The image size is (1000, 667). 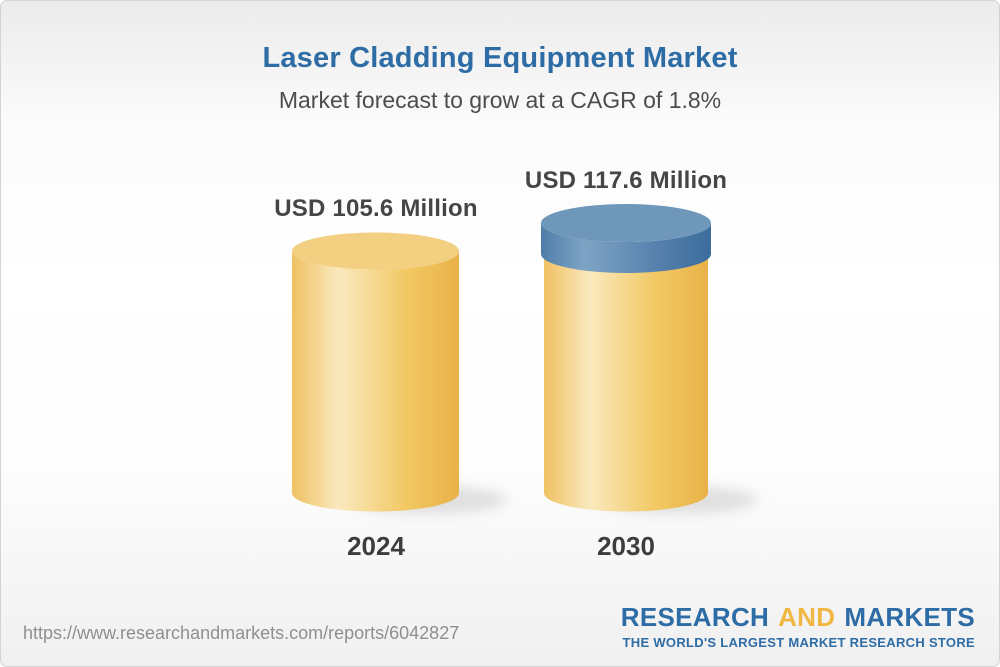 What do you see at coordinates (376, 208) in the screenshot?
I see `value-label-2024: USD 105.6 Million` at bounding box center [376, 208].